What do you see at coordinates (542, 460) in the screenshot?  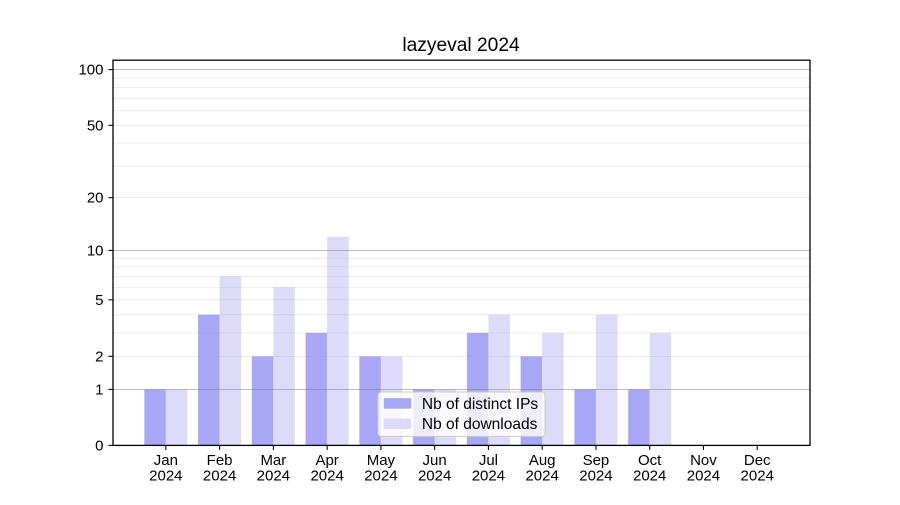 I see `svg-text: Aug` at bounding box center [542, 460].